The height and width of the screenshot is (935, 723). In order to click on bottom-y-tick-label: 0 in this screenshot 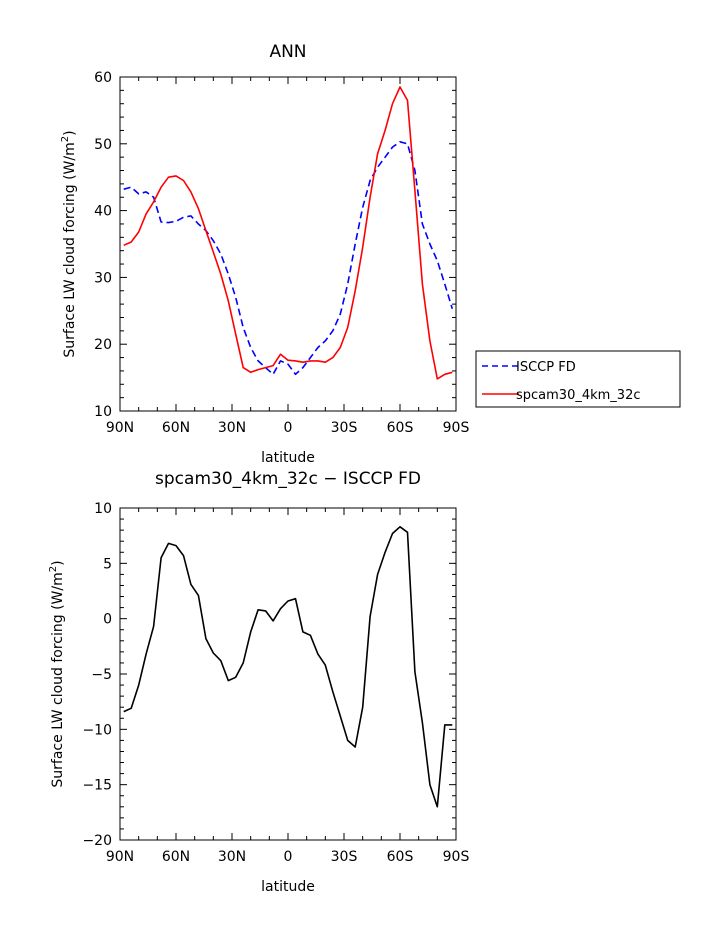, I will do `click(107, 620)`.